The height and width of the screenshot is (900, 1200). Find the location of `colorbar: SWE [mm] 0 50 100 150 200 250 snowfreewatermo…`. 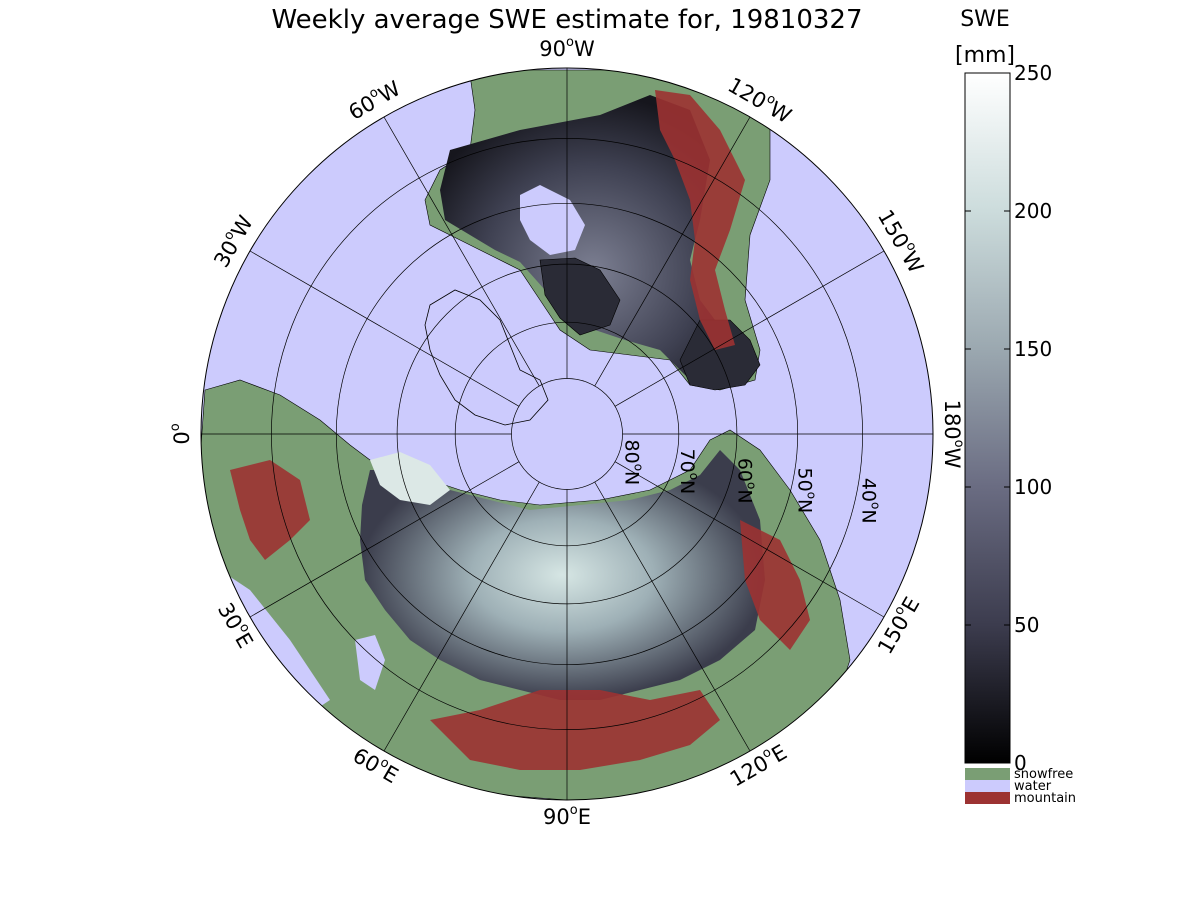

colorbar: SWE [mm] 0 50 100 150 200 250 snowfreewatermo… is located at coordinates (1015, 406).